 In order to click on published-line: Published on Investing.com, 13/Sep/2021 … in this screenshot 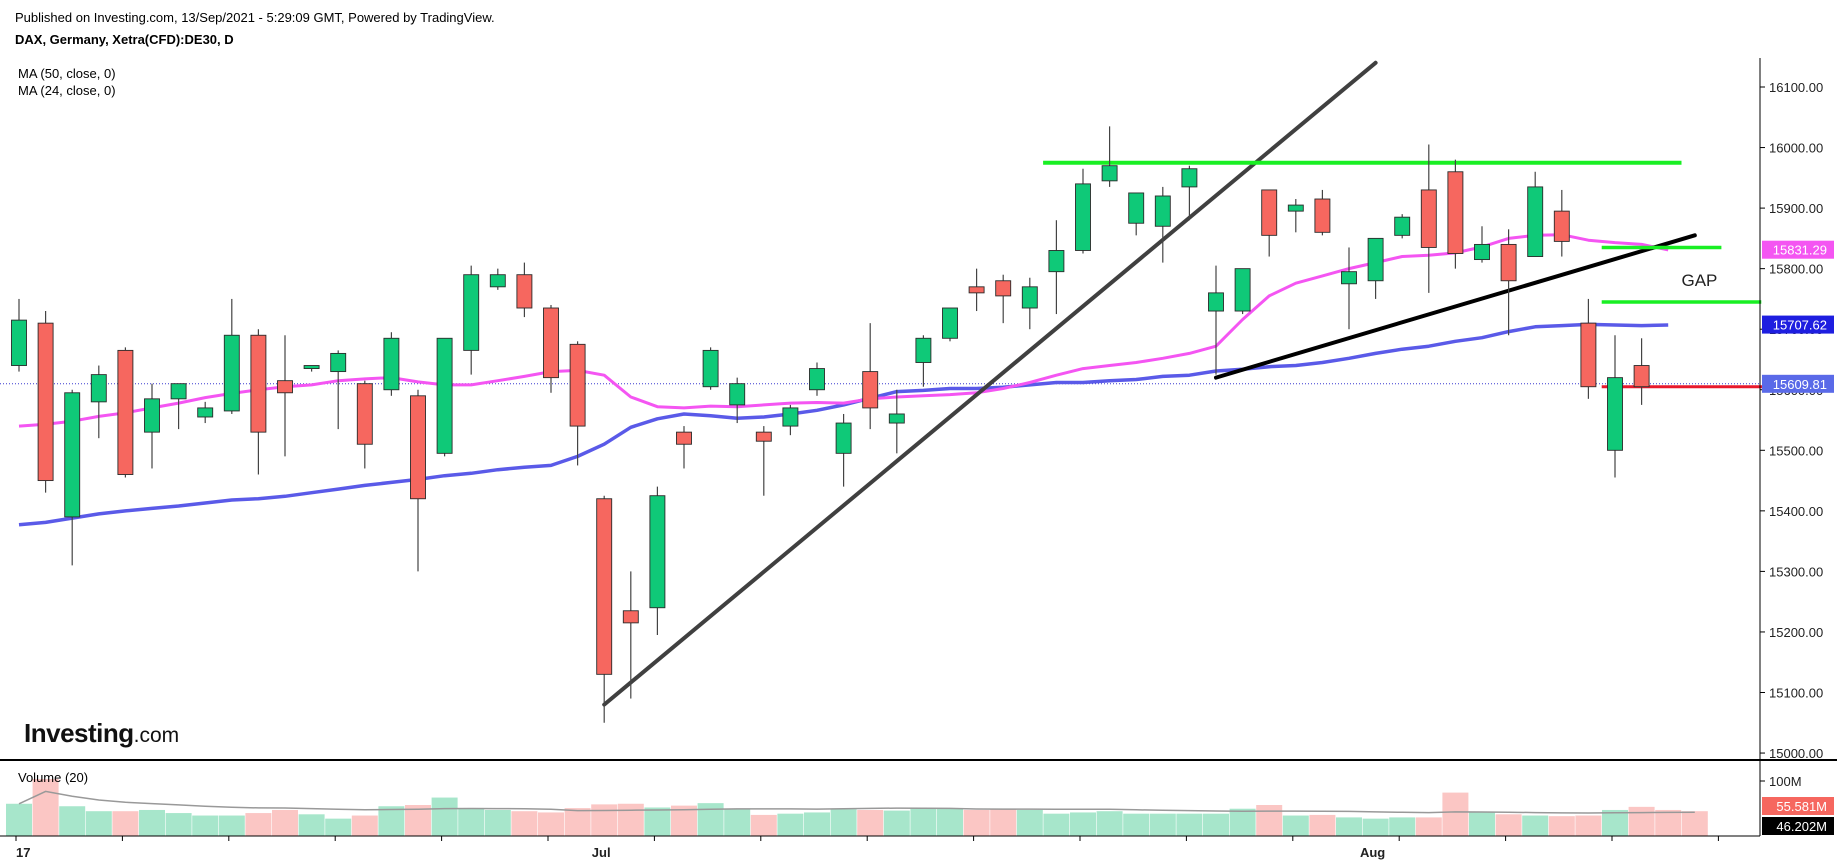, I will do `click(255, 17)`.